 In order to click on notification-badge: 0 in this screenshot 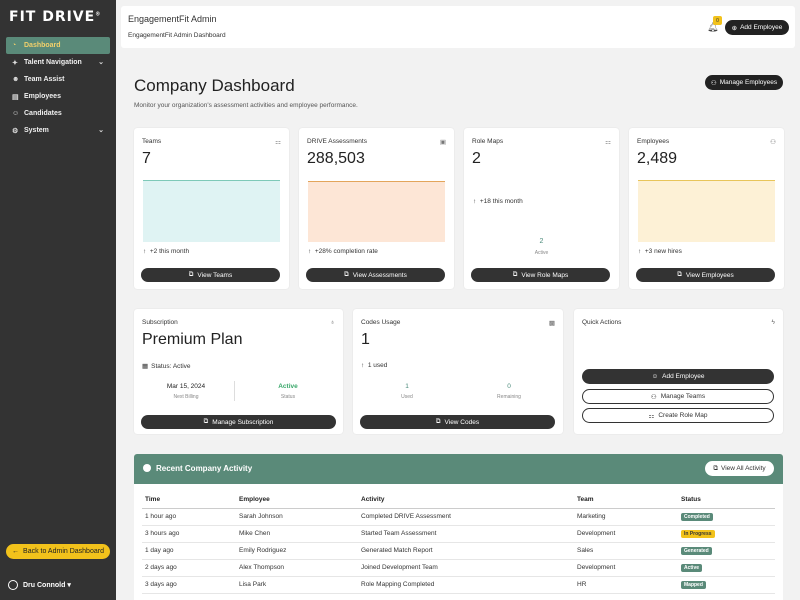, I will do `click(717, 20)`.